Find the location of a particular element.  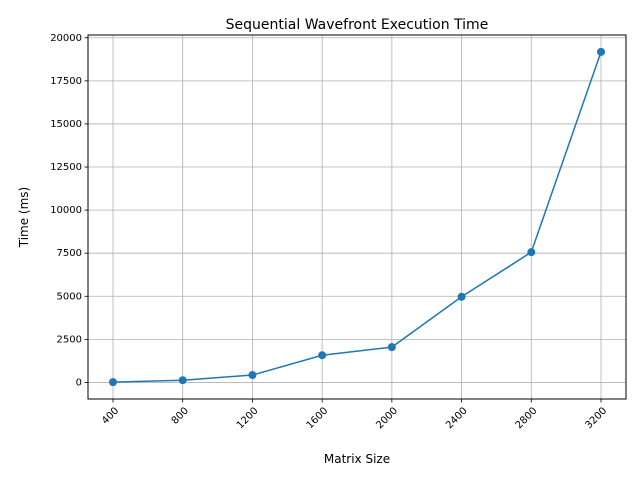

chart-title: Sequential Wavefront Execution Time is located at coordinates (357, 25).